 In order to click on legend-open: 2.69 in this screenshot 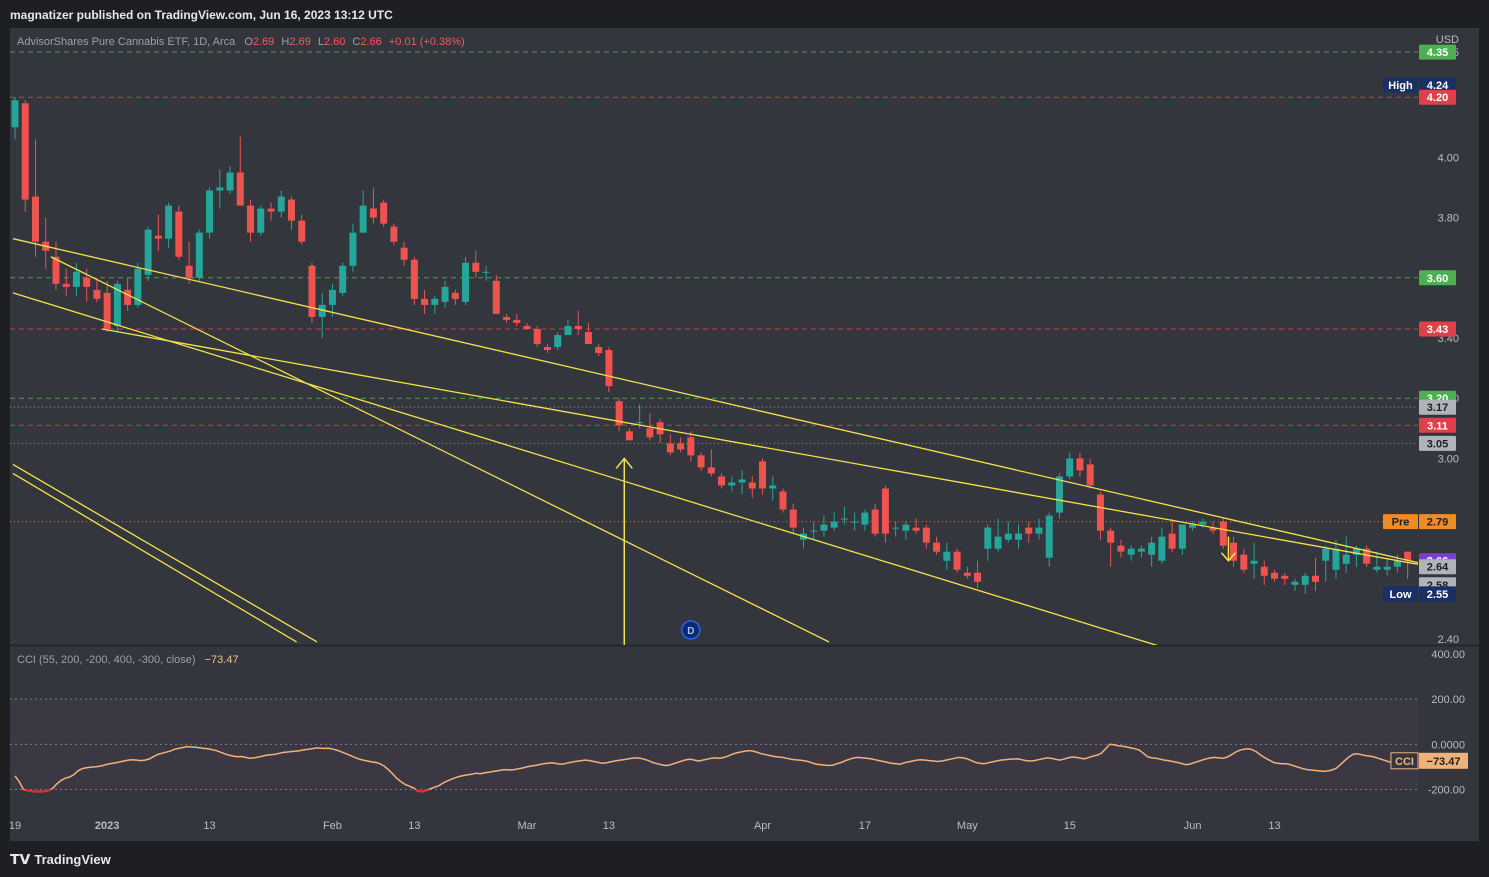, I will do `click(263, 42)`.